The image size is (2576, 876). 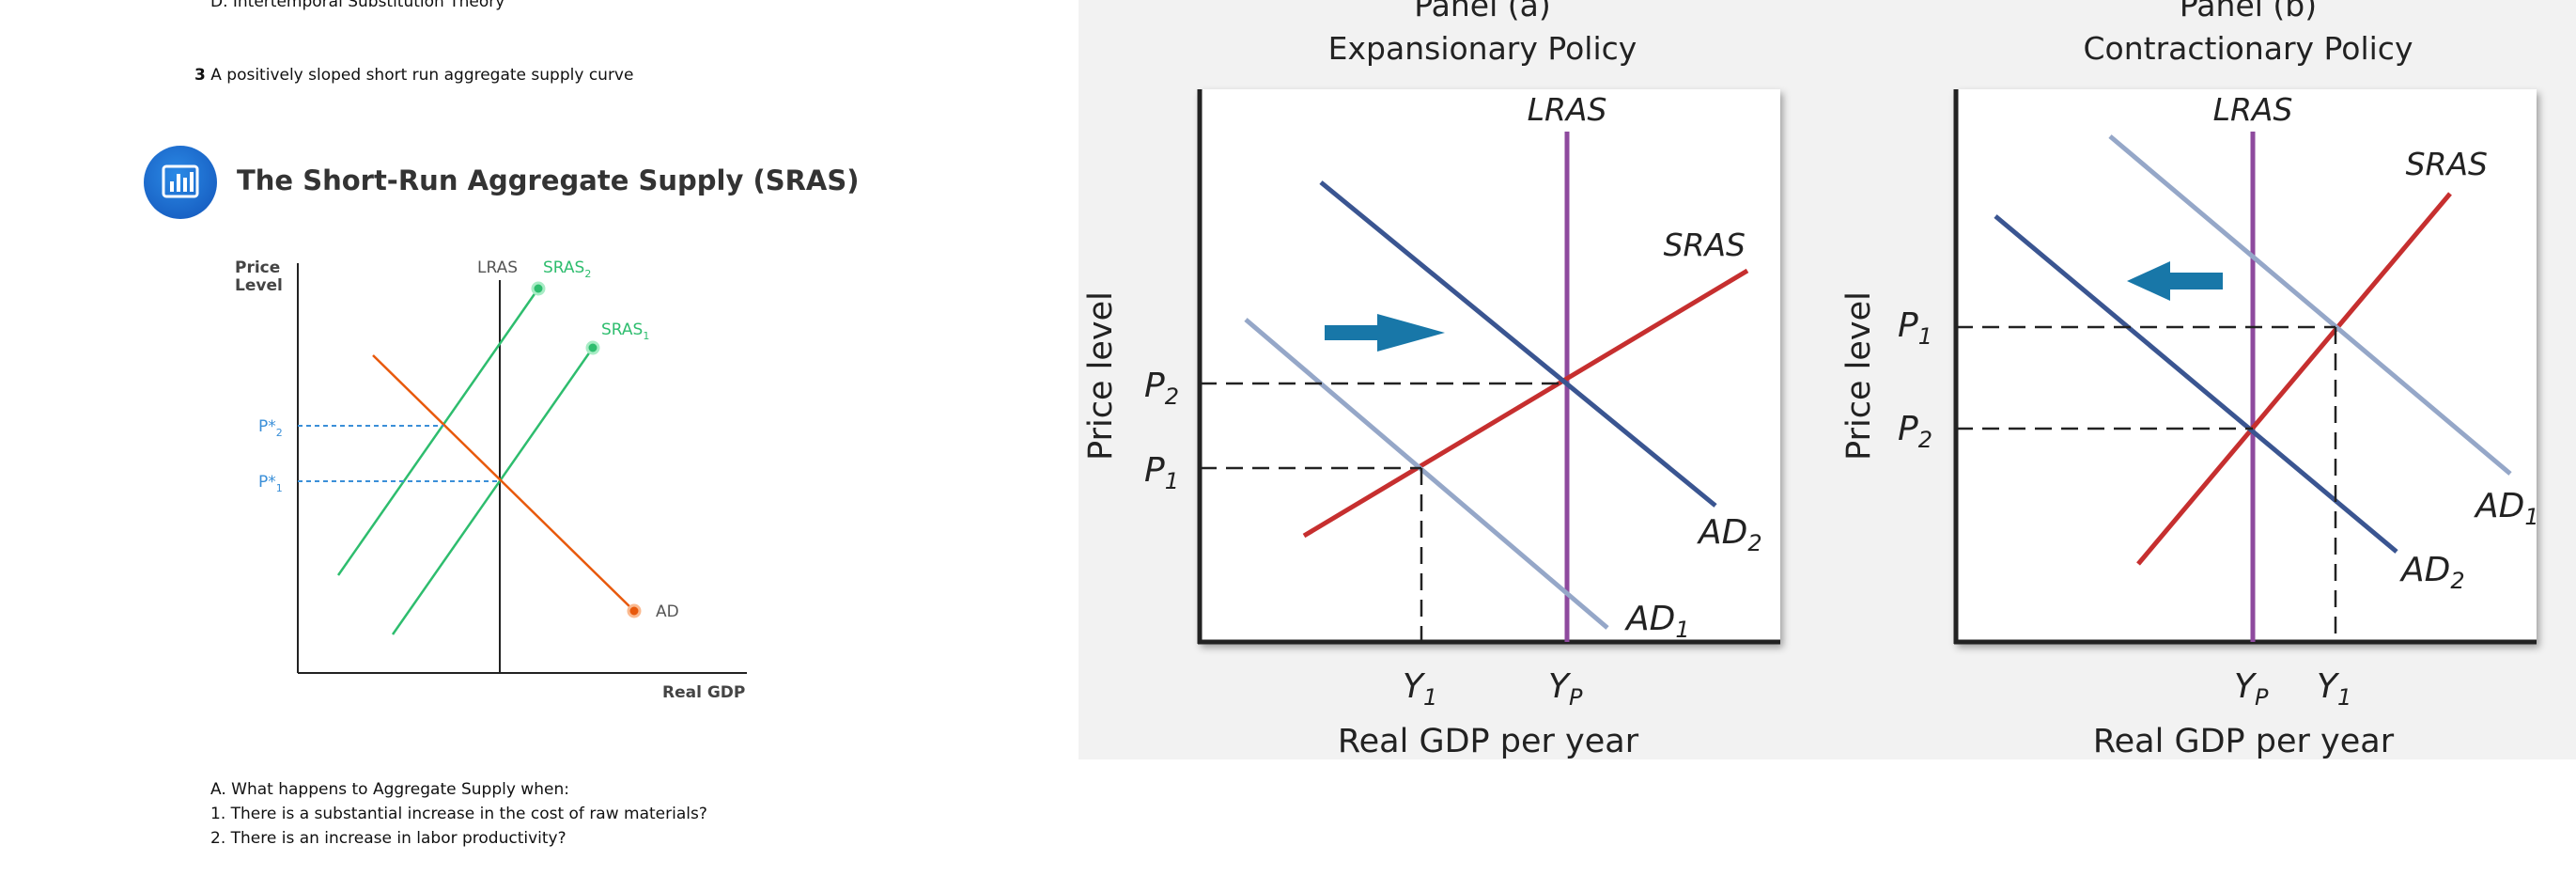 I want to click on panel-b-y-axis-title: Price level, so click(x=1859, y=376).